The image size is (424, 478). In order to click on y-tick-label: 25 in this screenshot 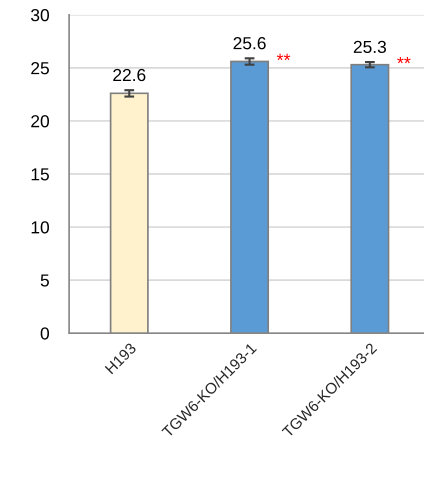, I will do `click(40, 68)`.